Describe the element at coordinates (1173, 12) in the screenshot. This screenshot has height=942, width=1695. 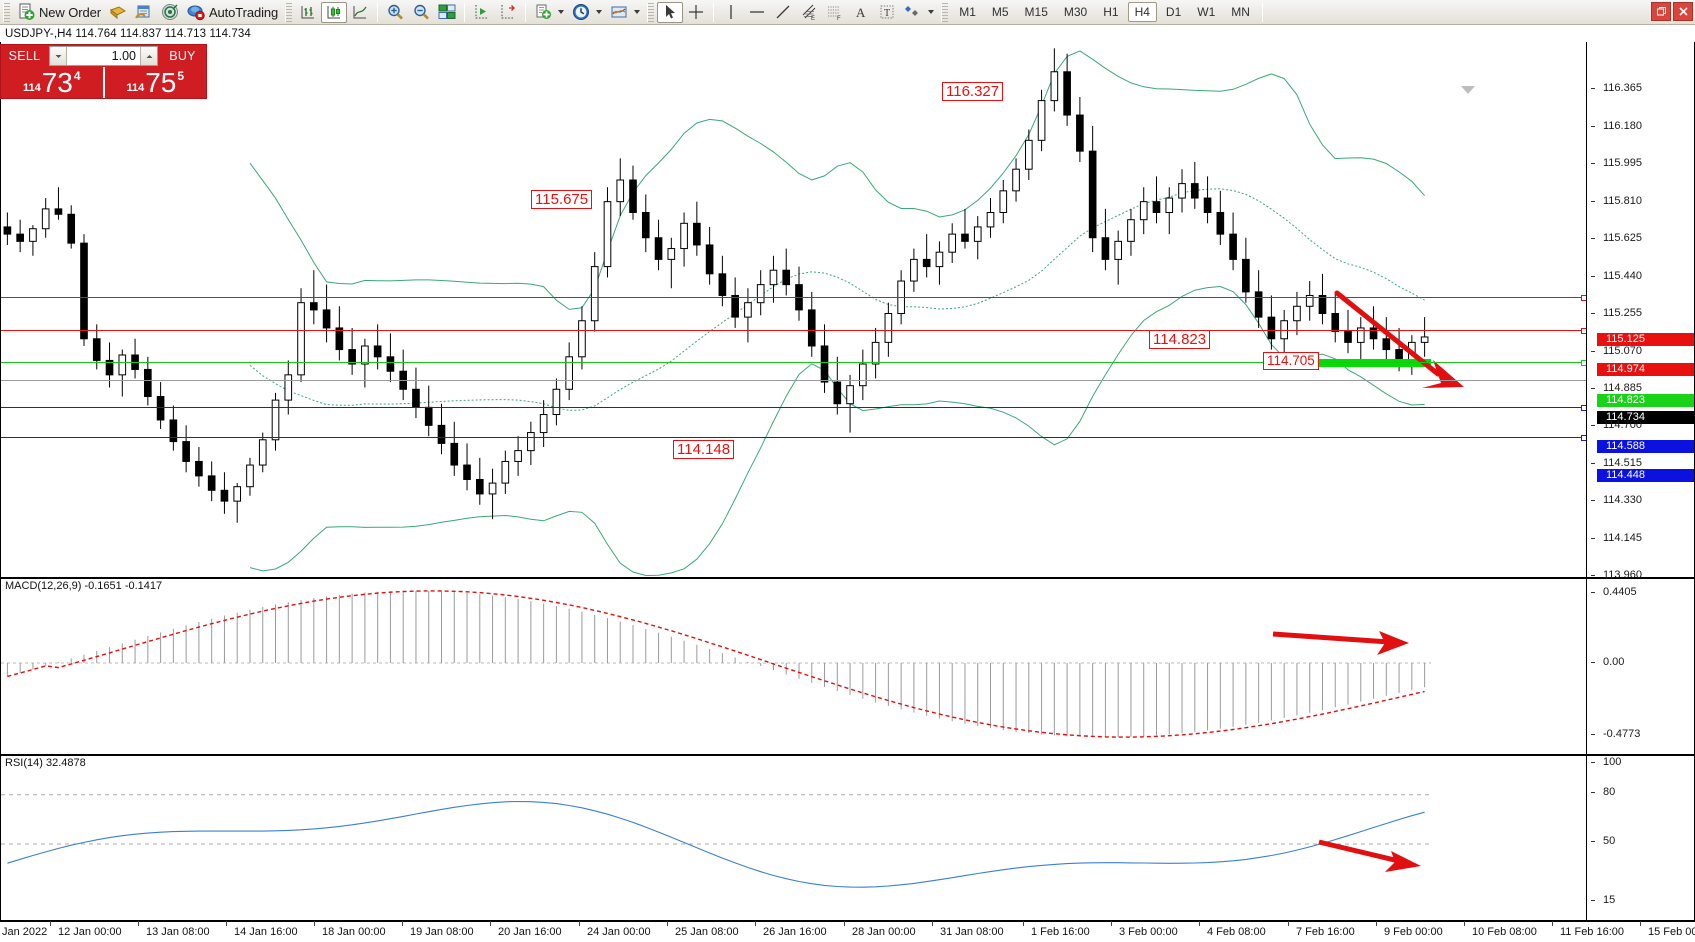
I see `timeframe-d1: D1` at that location.